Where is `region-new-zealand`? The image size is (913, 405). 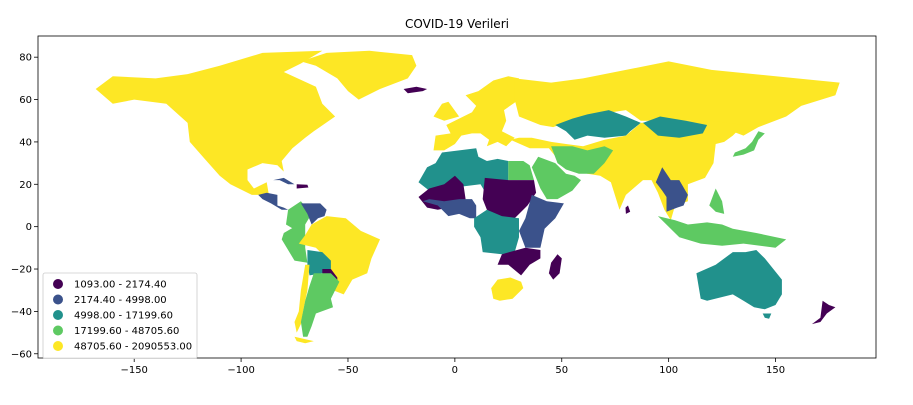 region-new-zealand is located at coordinates (823, 312).